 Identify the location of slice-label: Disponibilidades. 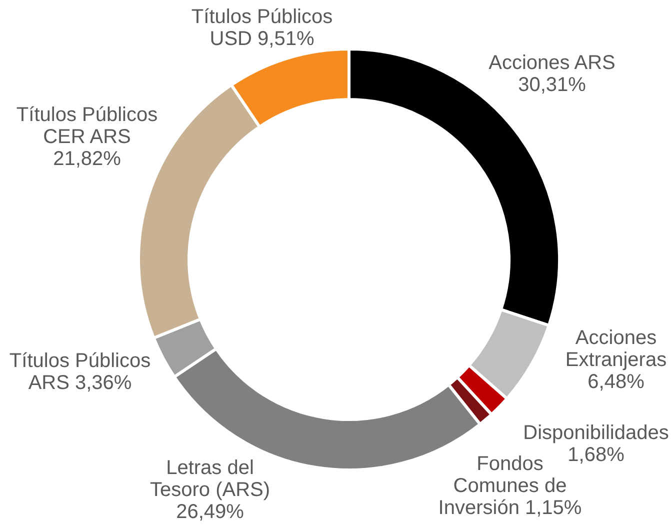
(596, 433).